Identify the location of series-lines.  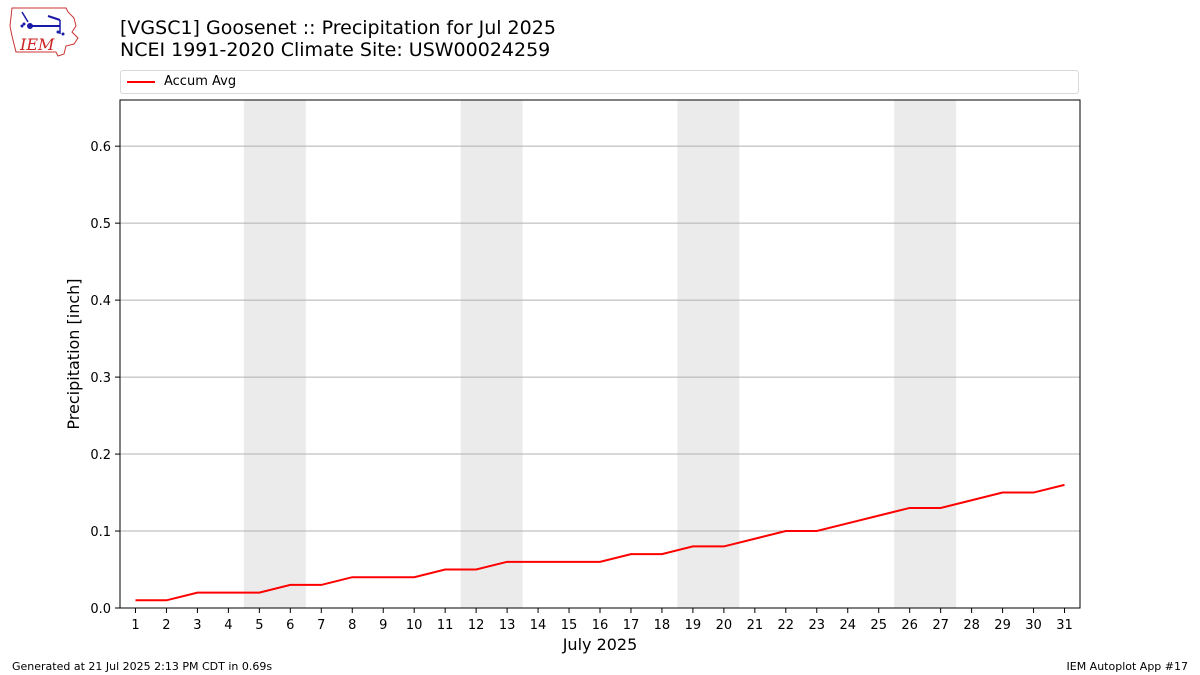
(600, 542).